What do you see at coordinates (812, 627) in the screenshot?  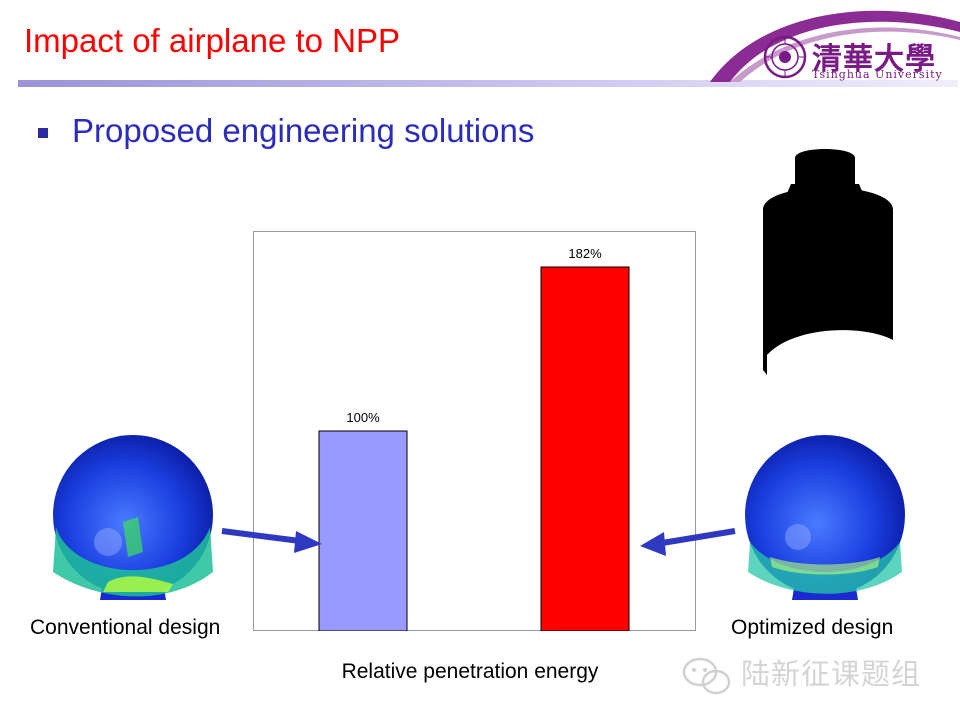 I see `caption-optimized-design: Optimized design` at bounding box center [812, 627].